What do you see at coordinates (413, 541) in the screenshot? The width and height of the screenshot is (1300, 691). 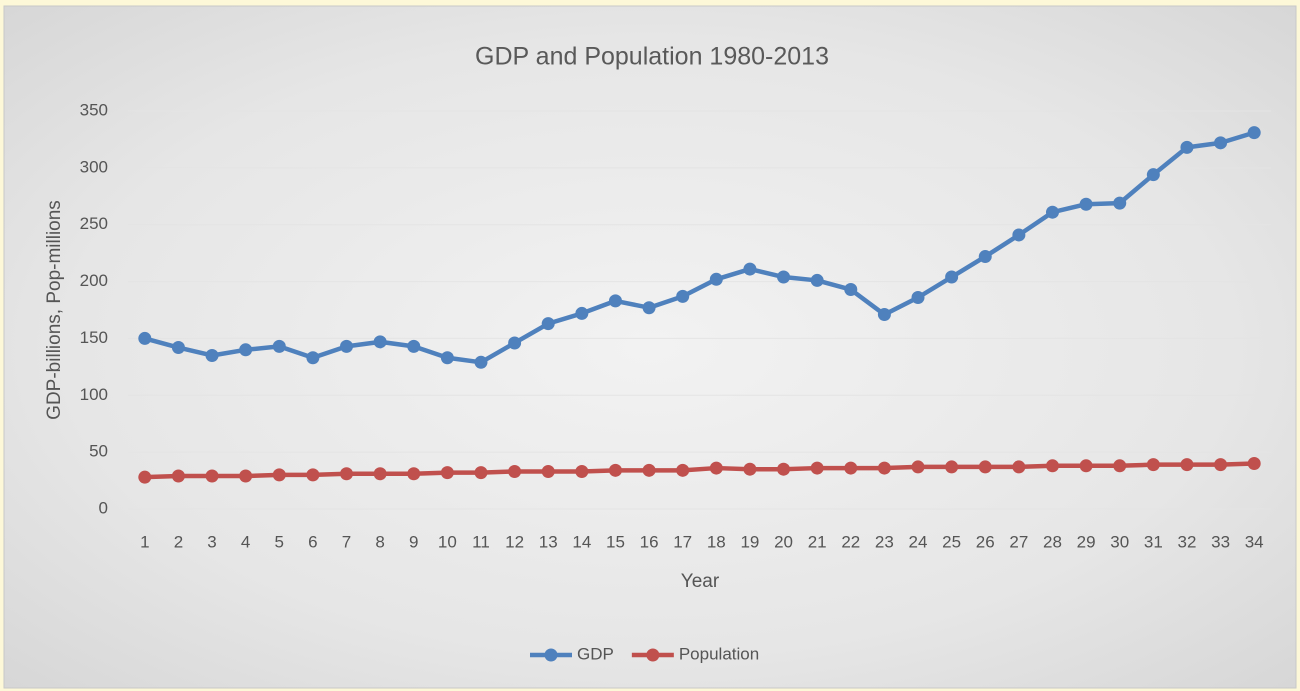 I see `x-tick-label: 9` at bounding box center [413, 541].